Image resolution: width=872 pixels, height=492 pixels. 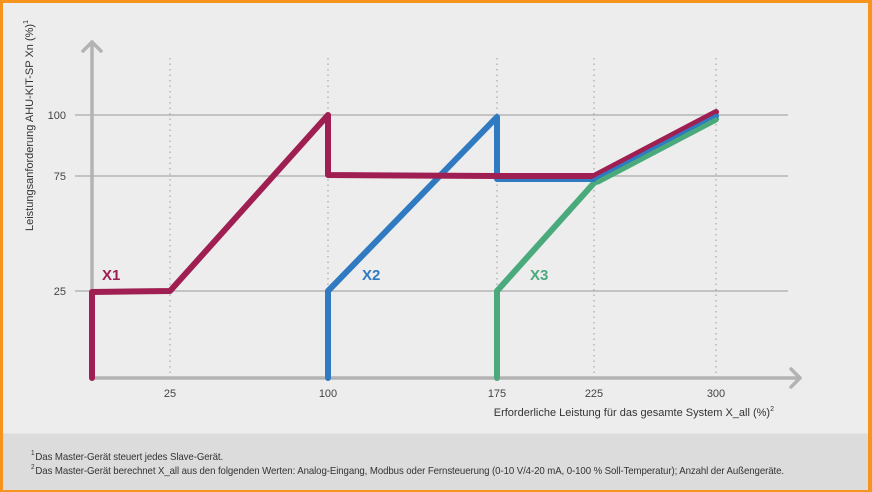 I want to click on x-tick-25: 25, so click(x=170, y=394).